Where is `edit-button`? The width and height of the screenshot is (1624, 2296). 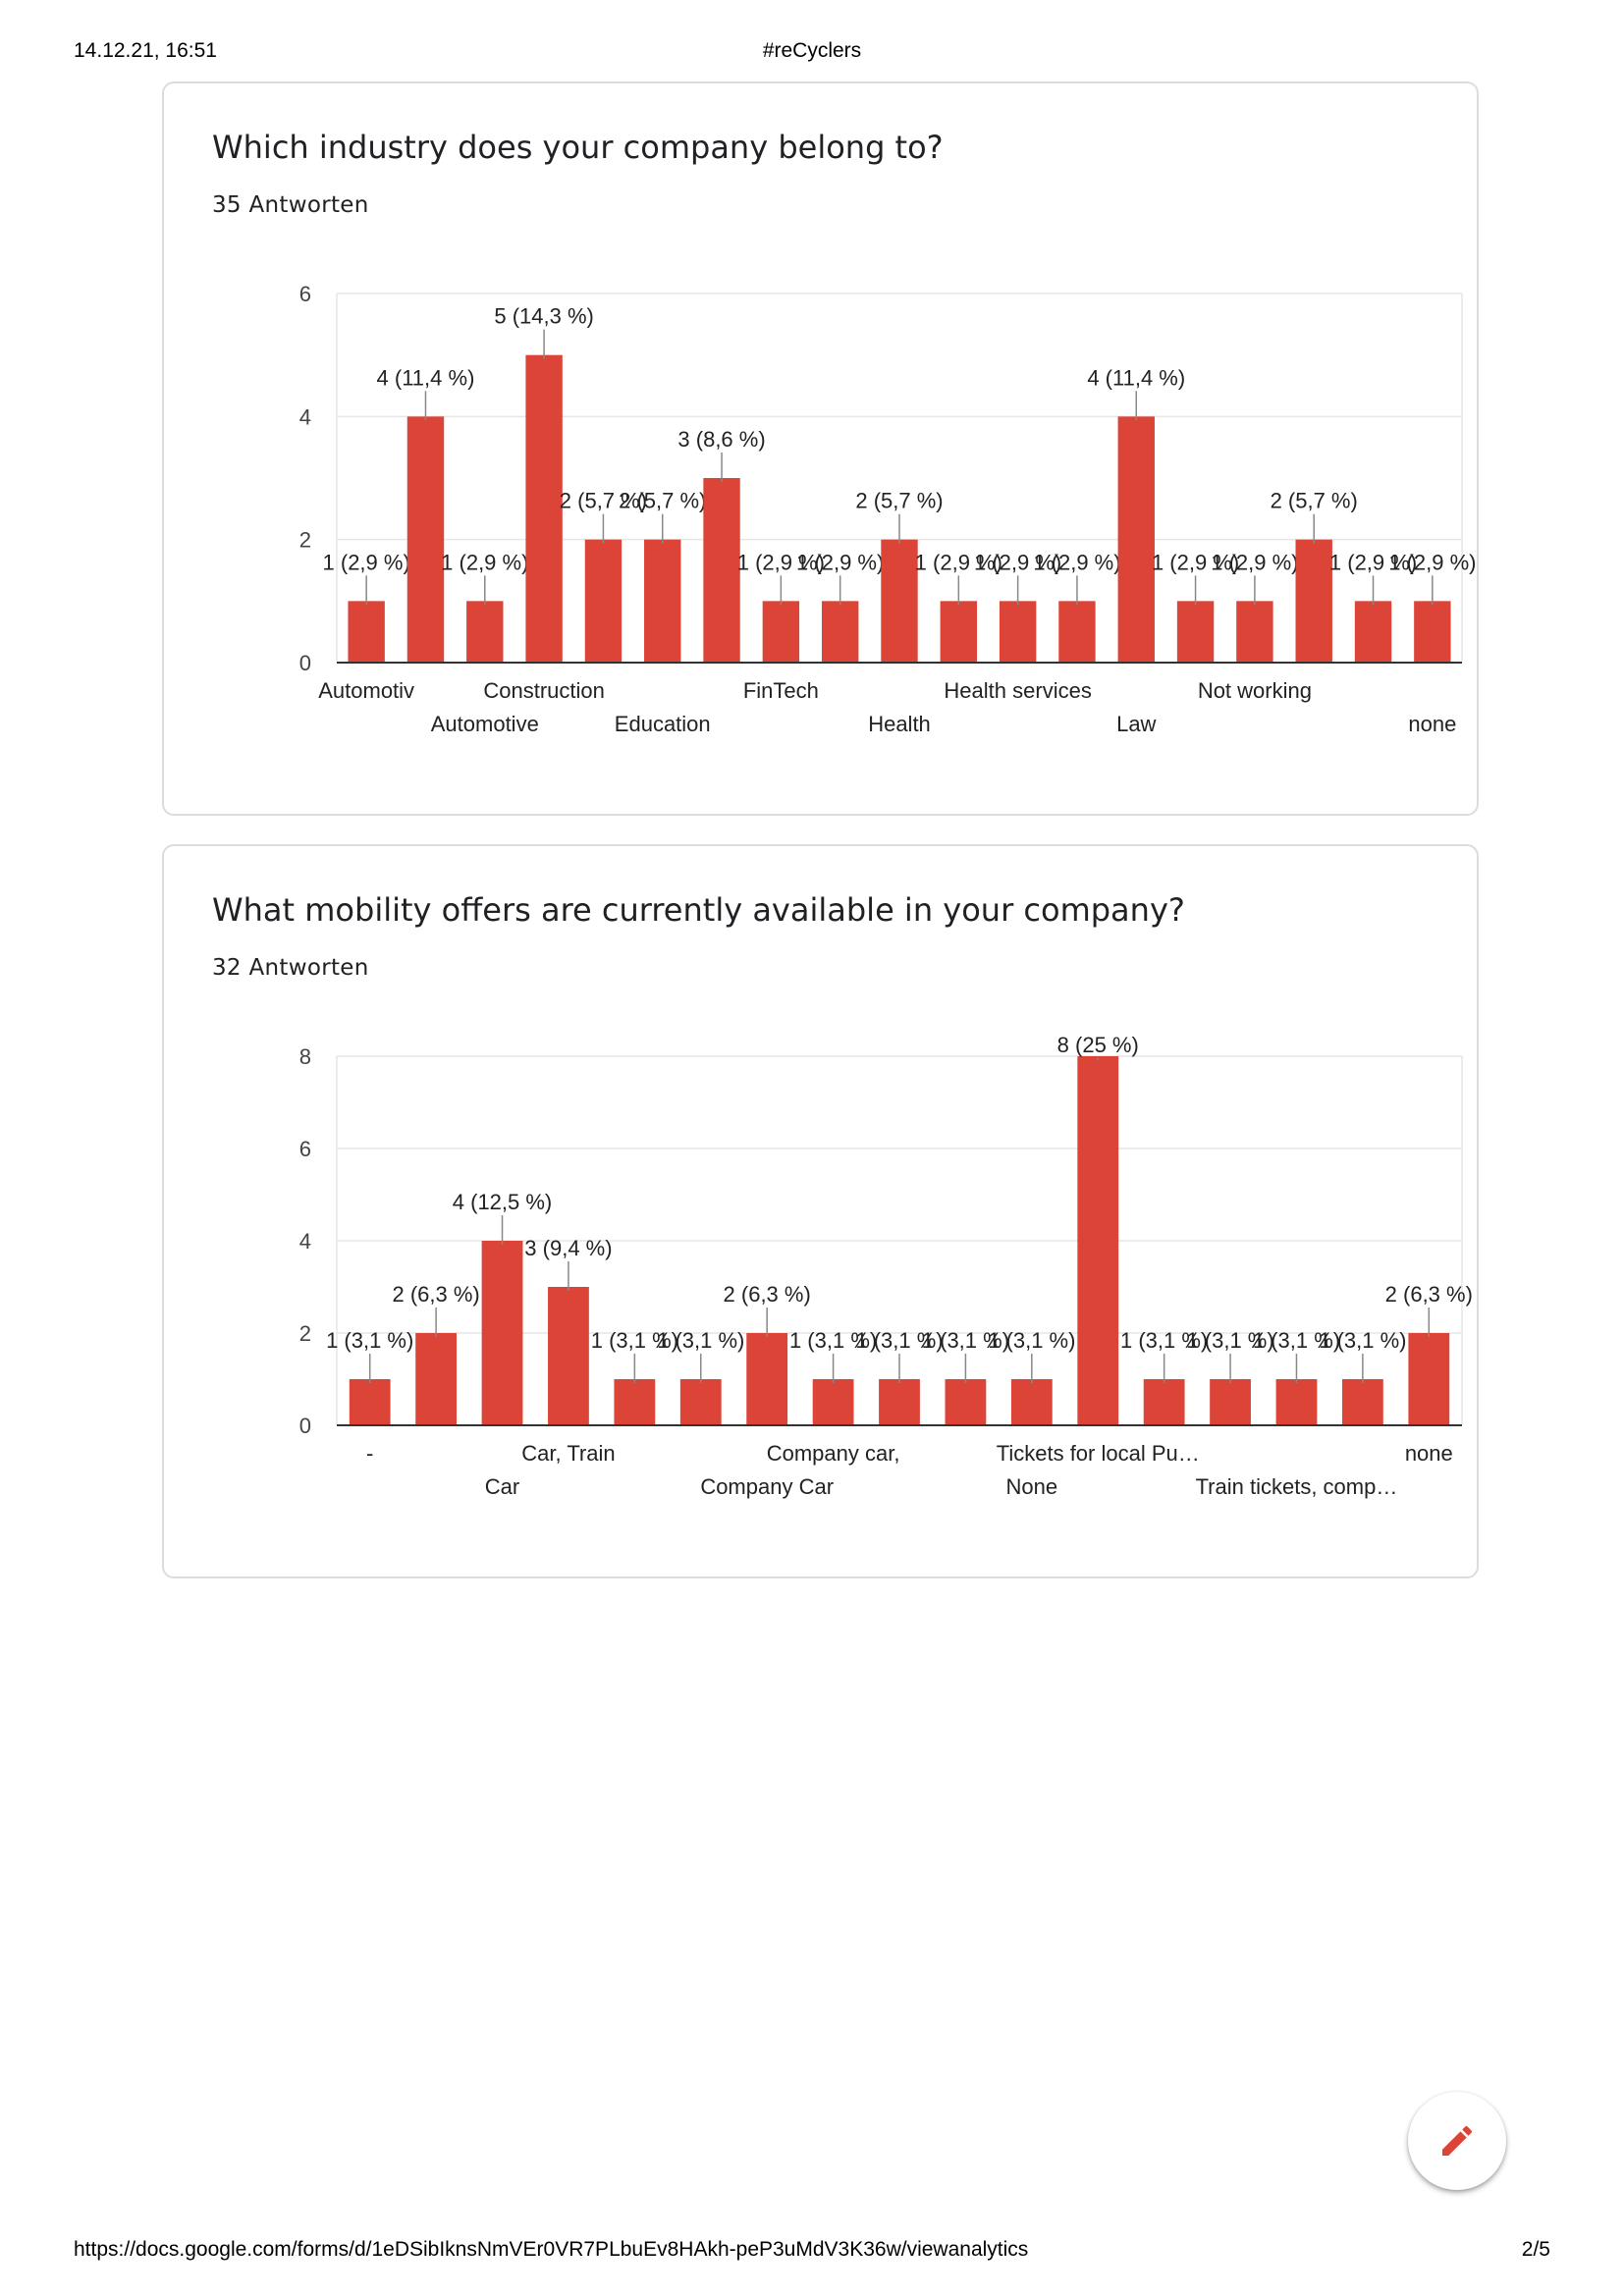 edit-button is located at coordinates (1457, 2141).